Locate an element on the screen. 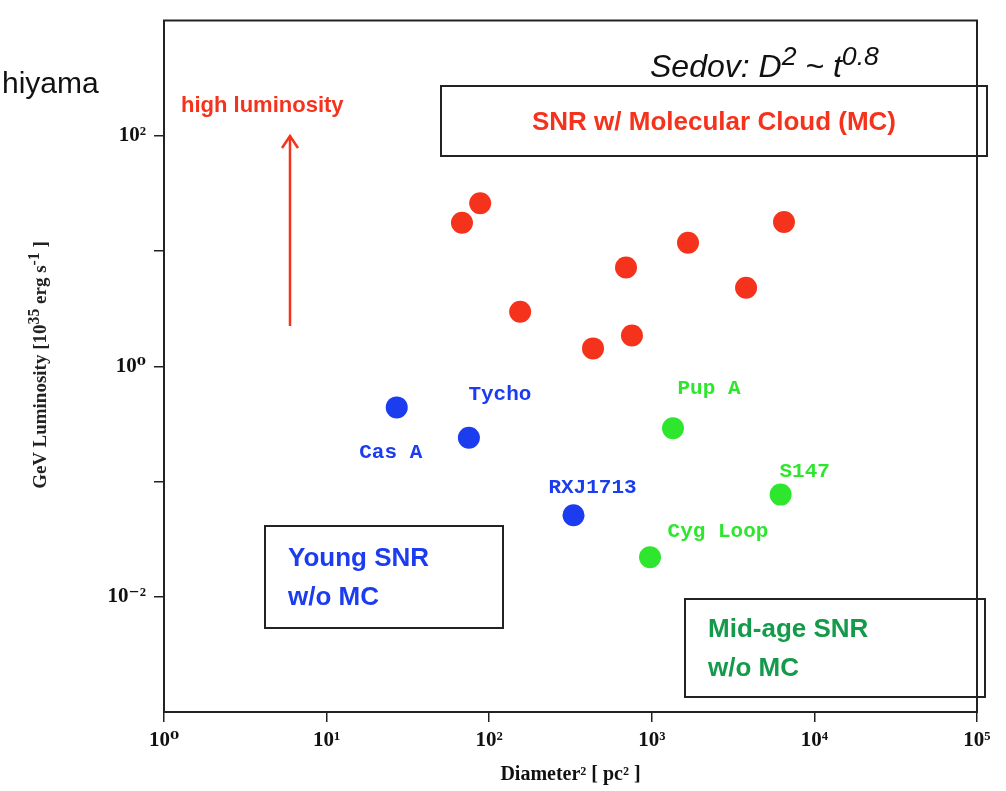 The image size is (1006, 791). annotation: Sedov: D$^{2}$ ~ t$^{0.8}$ is located at coordinates (764, 63).